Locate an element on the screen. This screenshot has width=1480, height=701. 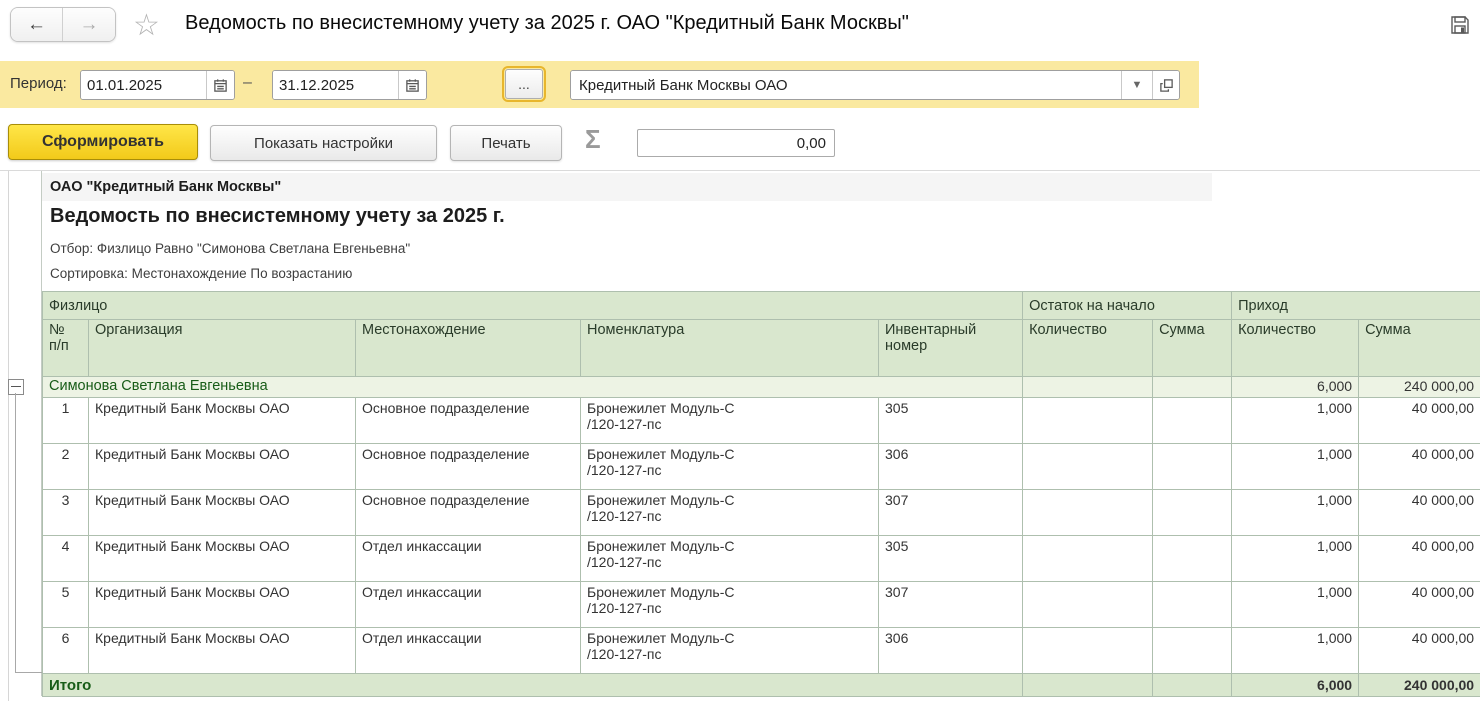
group-tree-line-vertical is located at coordinates (15, 533).